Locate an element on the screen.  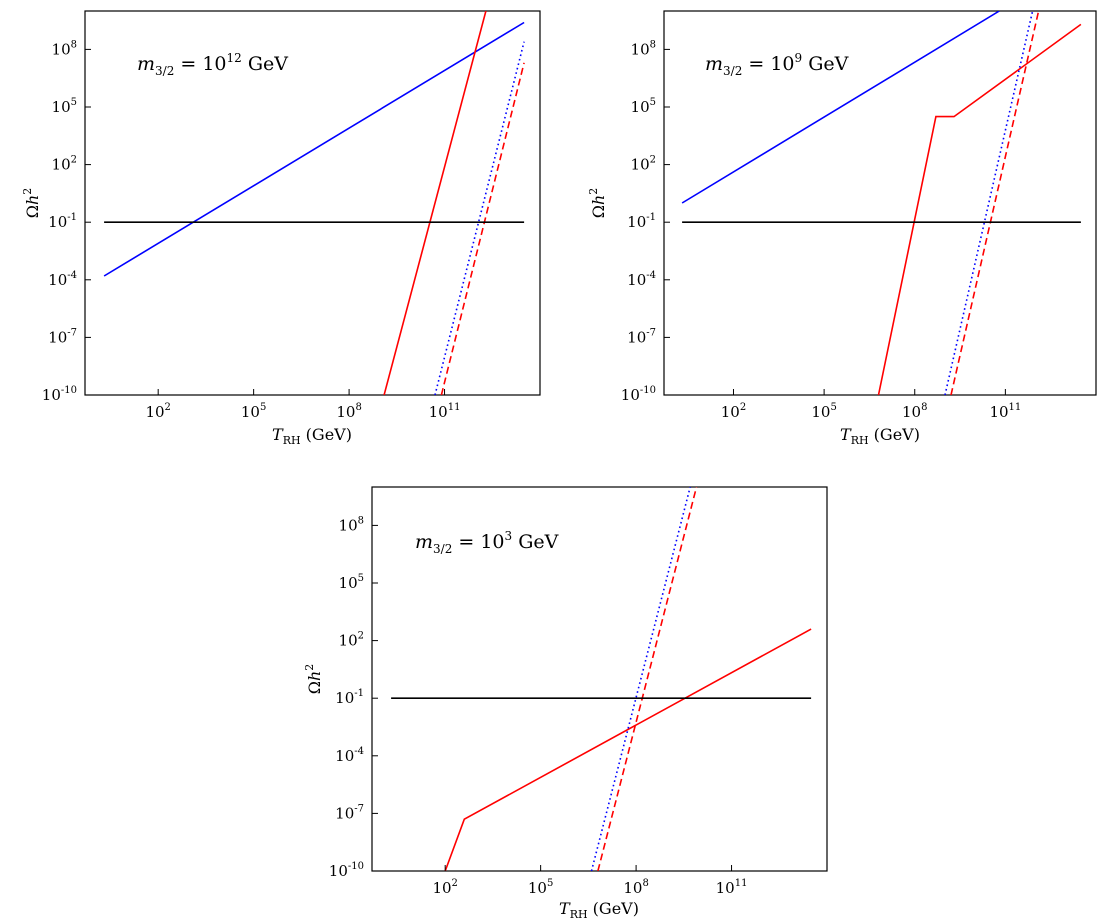
mass-annotation: m3/2 = 103 GeV is located at coordinates (487, 542).